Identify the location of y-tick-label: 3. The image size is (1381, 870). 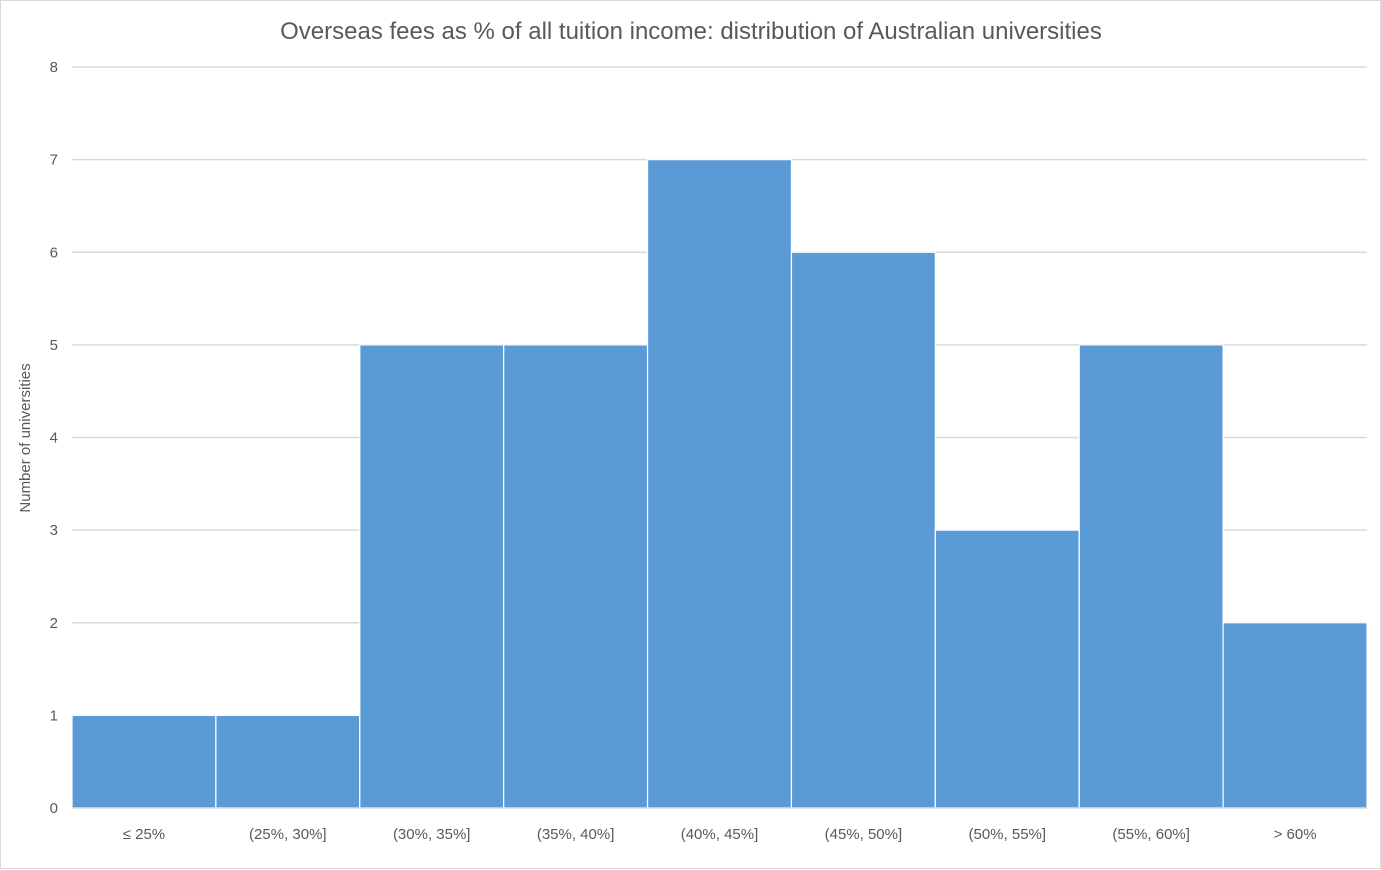
(54, 530).